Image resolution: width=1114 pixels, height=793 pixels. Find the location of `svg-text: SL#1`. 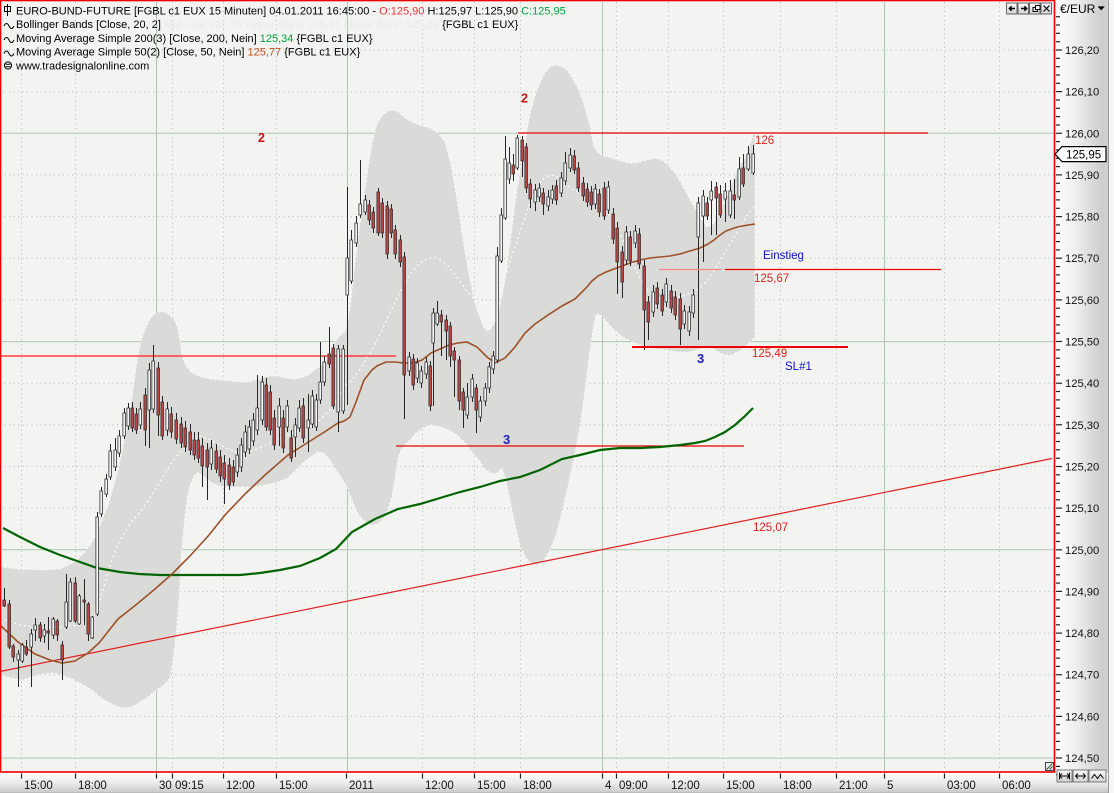

svg-text: SL#1 is located at coordinates (798, 367).